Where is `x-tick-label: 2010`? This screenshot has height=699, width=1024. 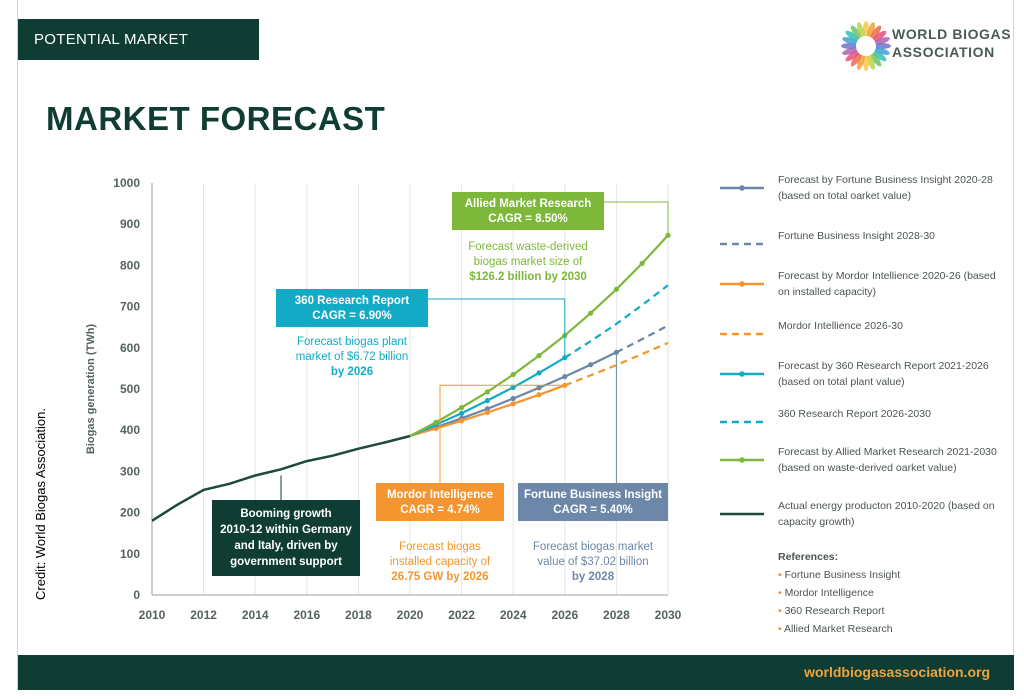 x-tick-label: 2010 is located at coordinates (152, 615).